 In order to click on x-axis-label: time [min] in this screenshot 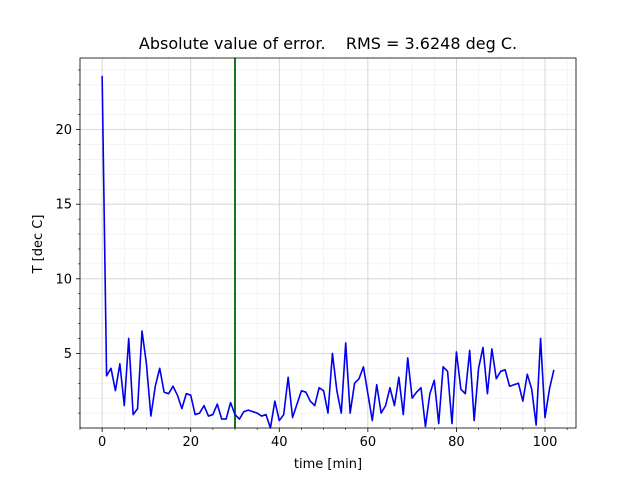, I will do `click(328, 464)`.